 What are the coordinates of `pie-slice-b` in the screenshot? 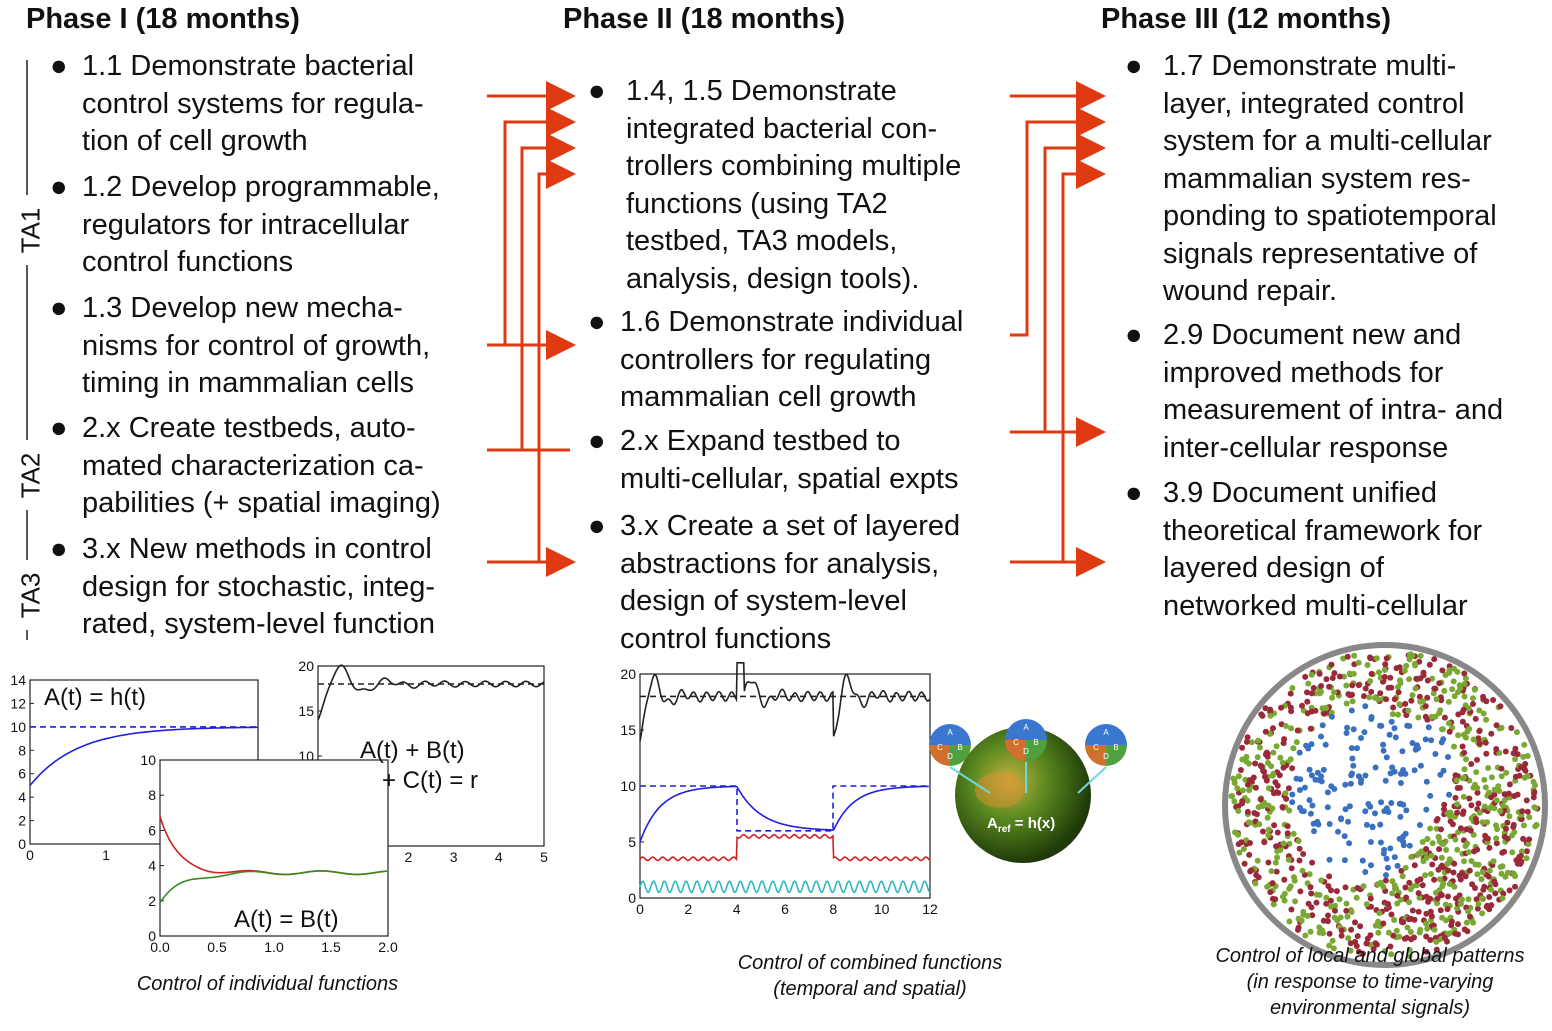 It's located at (1116, 755).